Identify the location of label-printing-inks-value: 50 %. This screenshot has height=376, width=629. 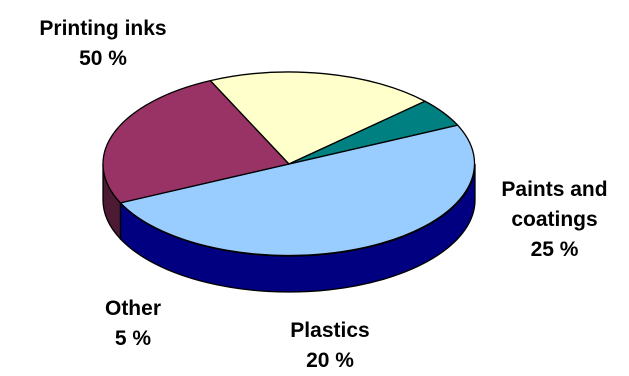
(103, 58).